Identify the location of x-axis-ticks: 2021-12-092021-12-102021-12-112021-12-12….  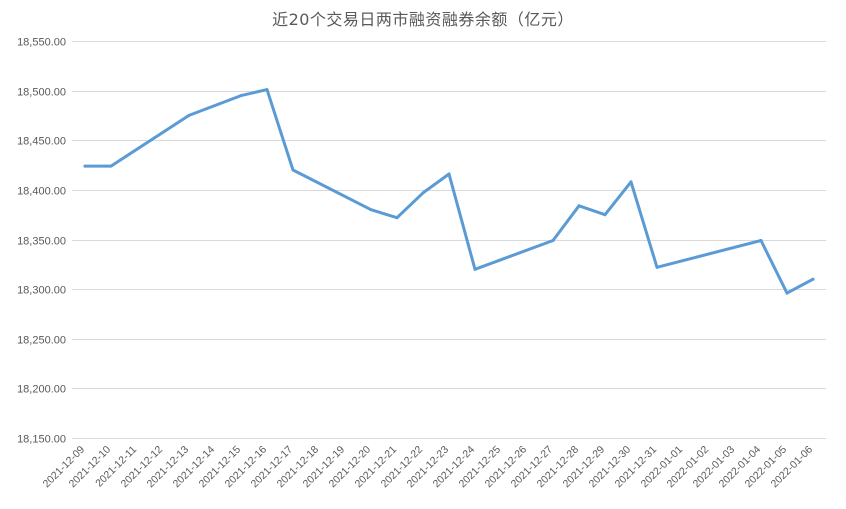
(428, 467).